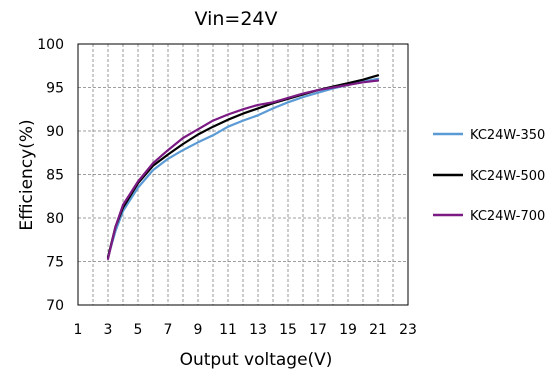  I want to click on x-tick-label: 17, so click(318, 330).